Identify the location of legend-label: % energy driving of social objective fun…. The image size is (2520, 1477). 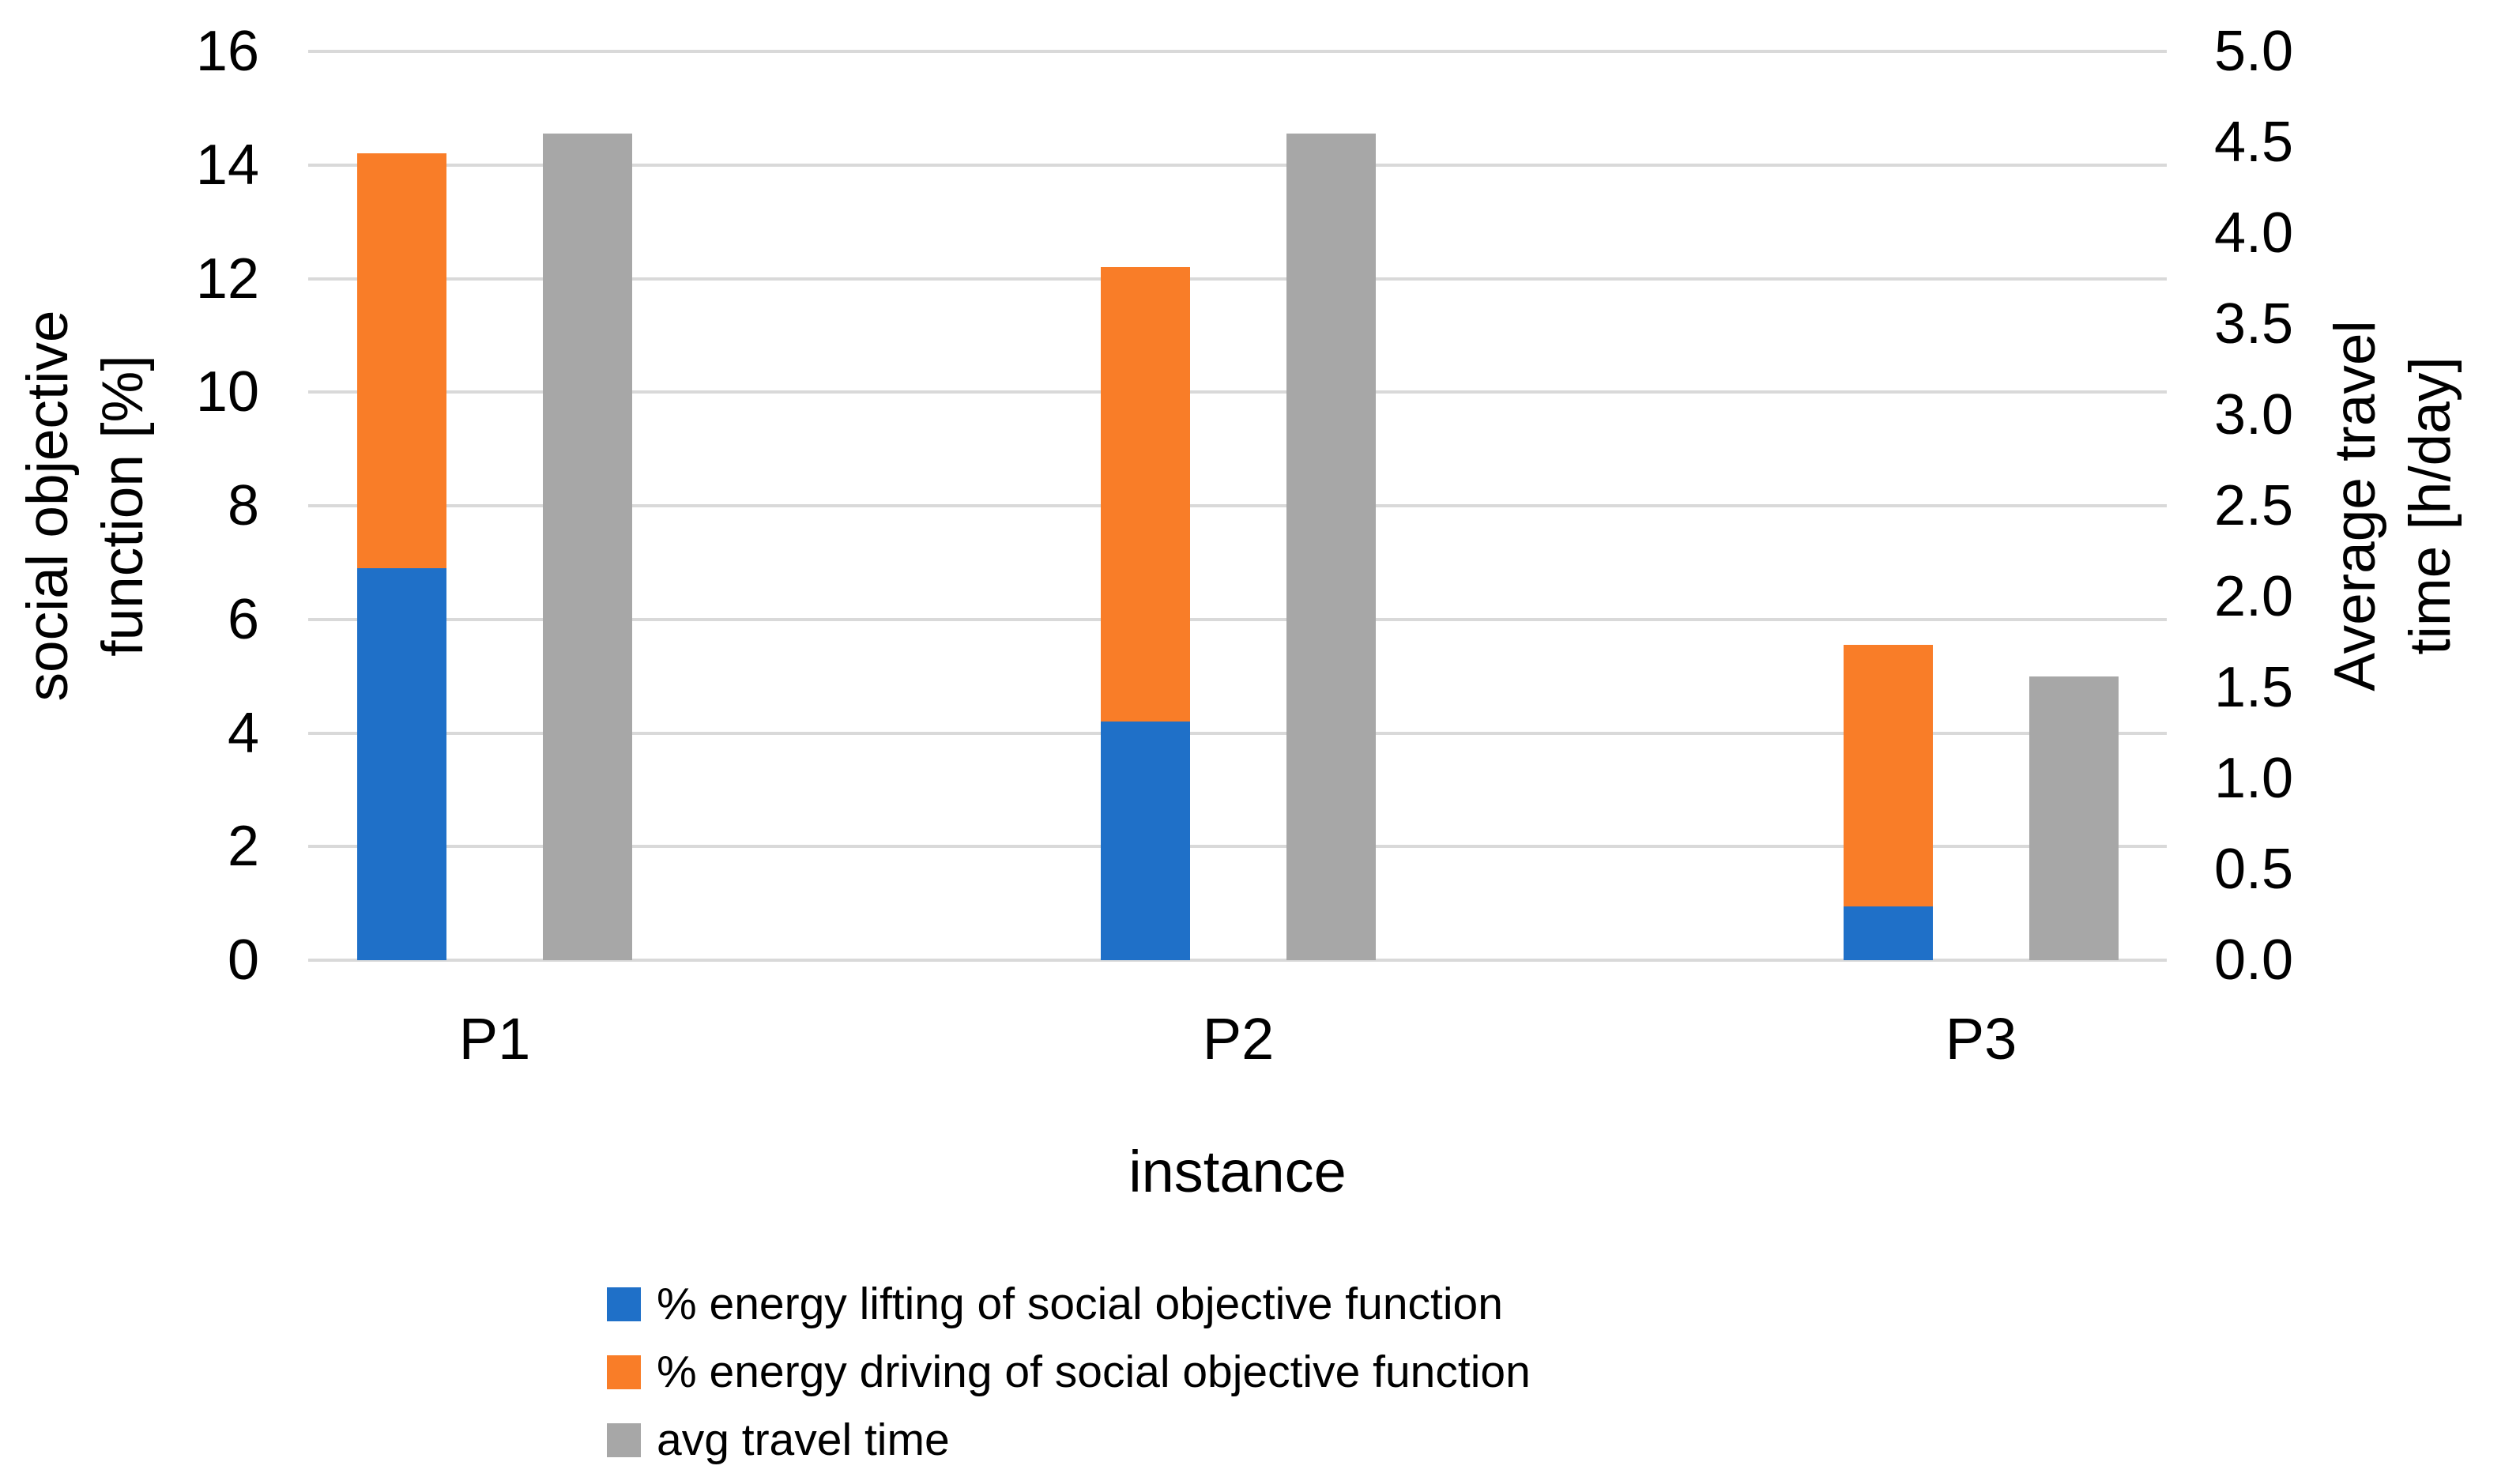
(1094, 1372).